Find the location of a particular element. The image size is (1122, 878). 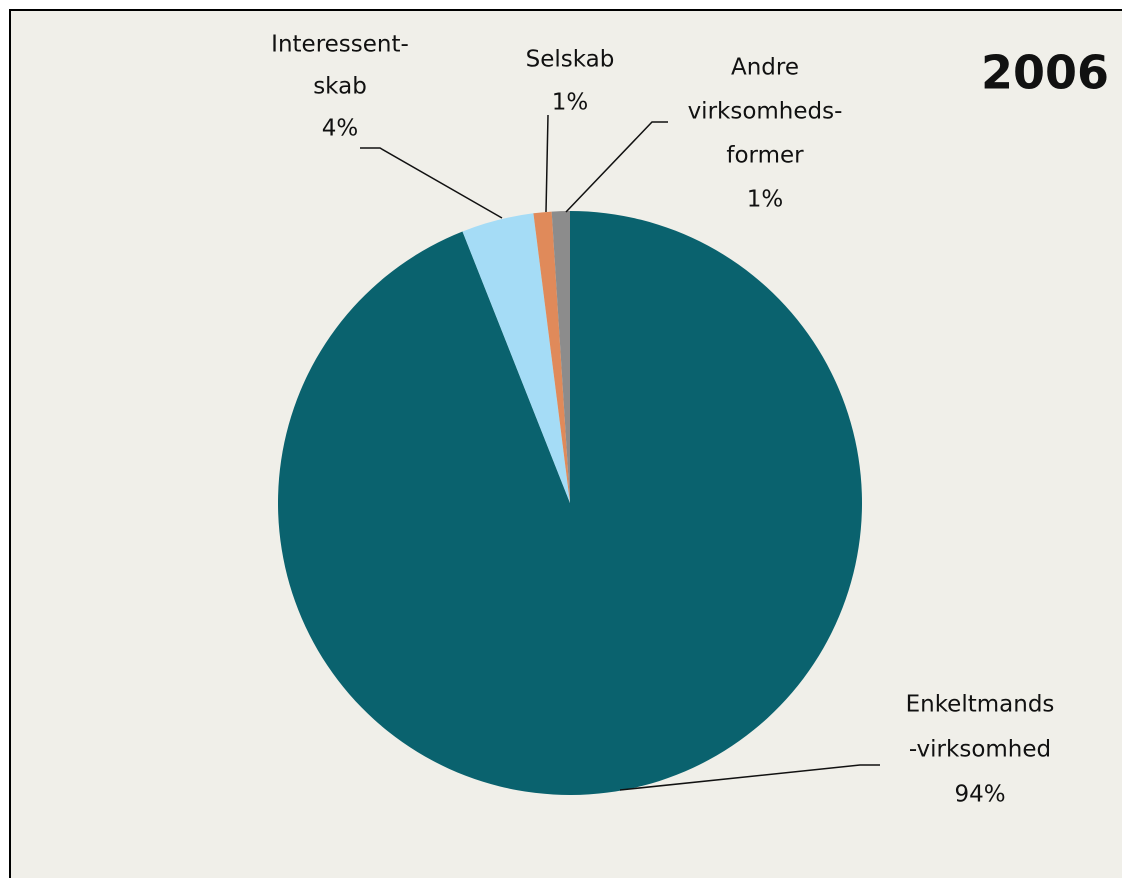

slice-label: Selskab is located at coordinates (570, 60).